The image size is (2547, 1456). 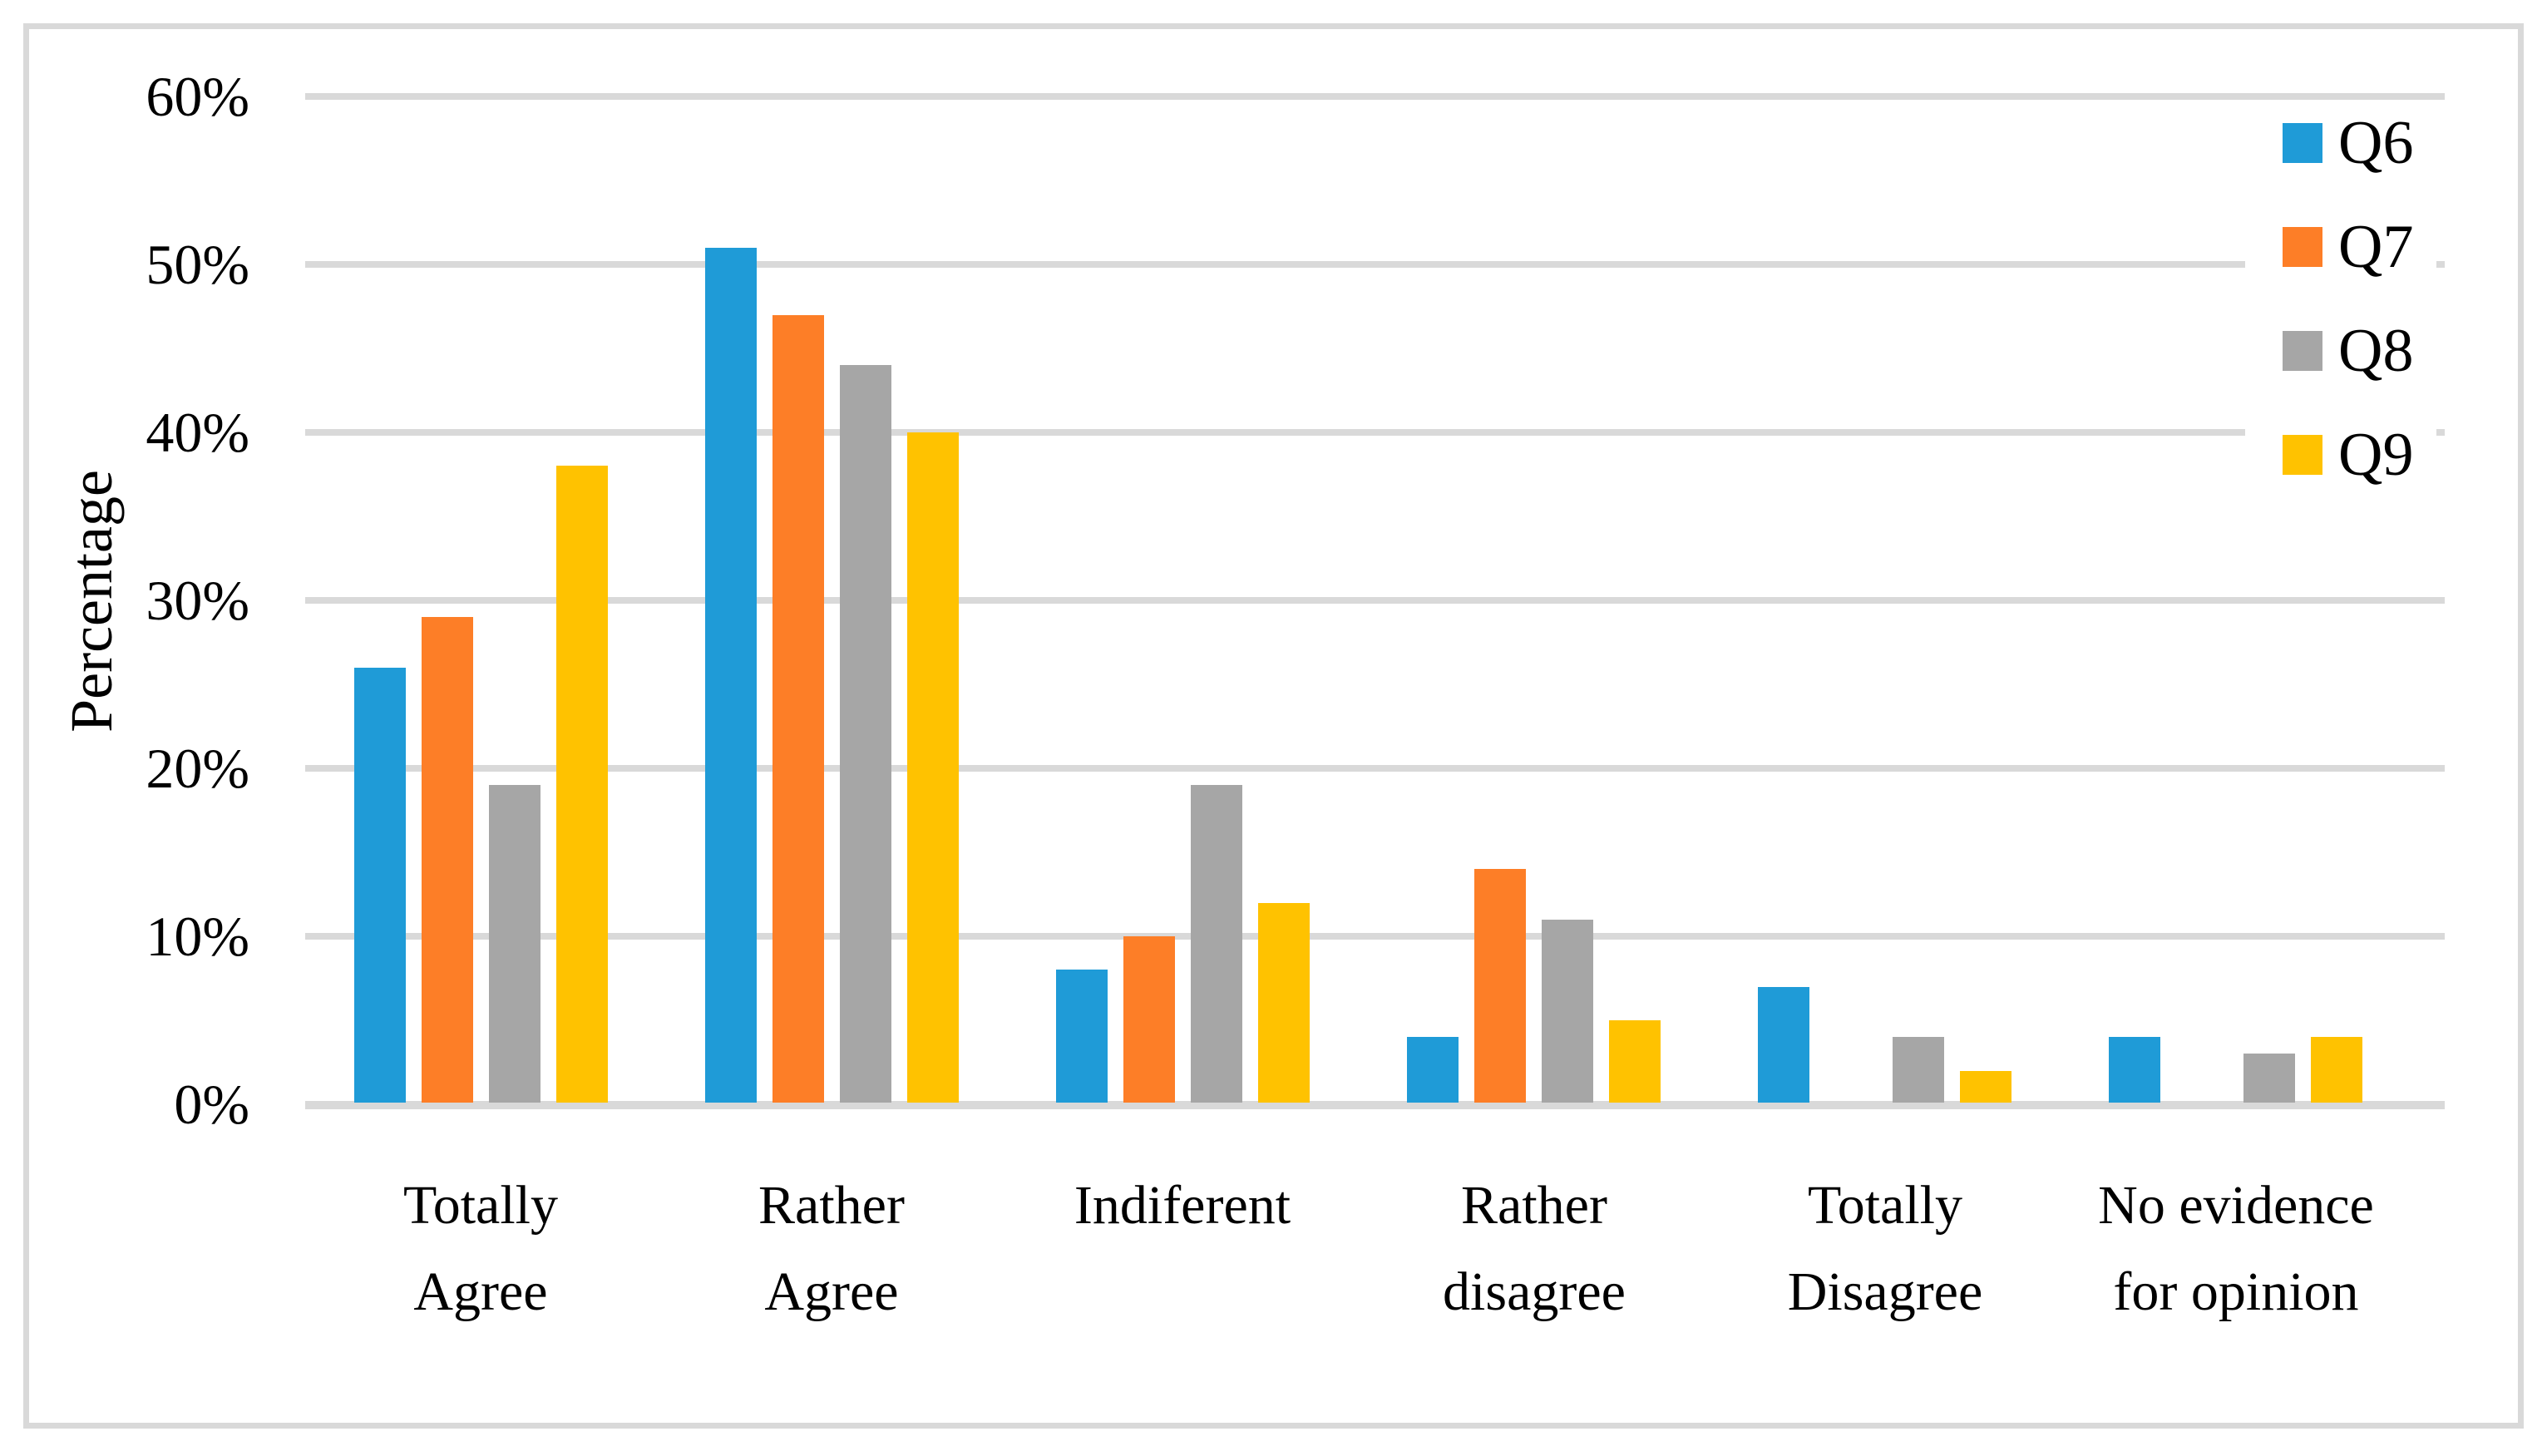 I want to click on legend-label-q9: Q9, so click(x=2376, y=455).